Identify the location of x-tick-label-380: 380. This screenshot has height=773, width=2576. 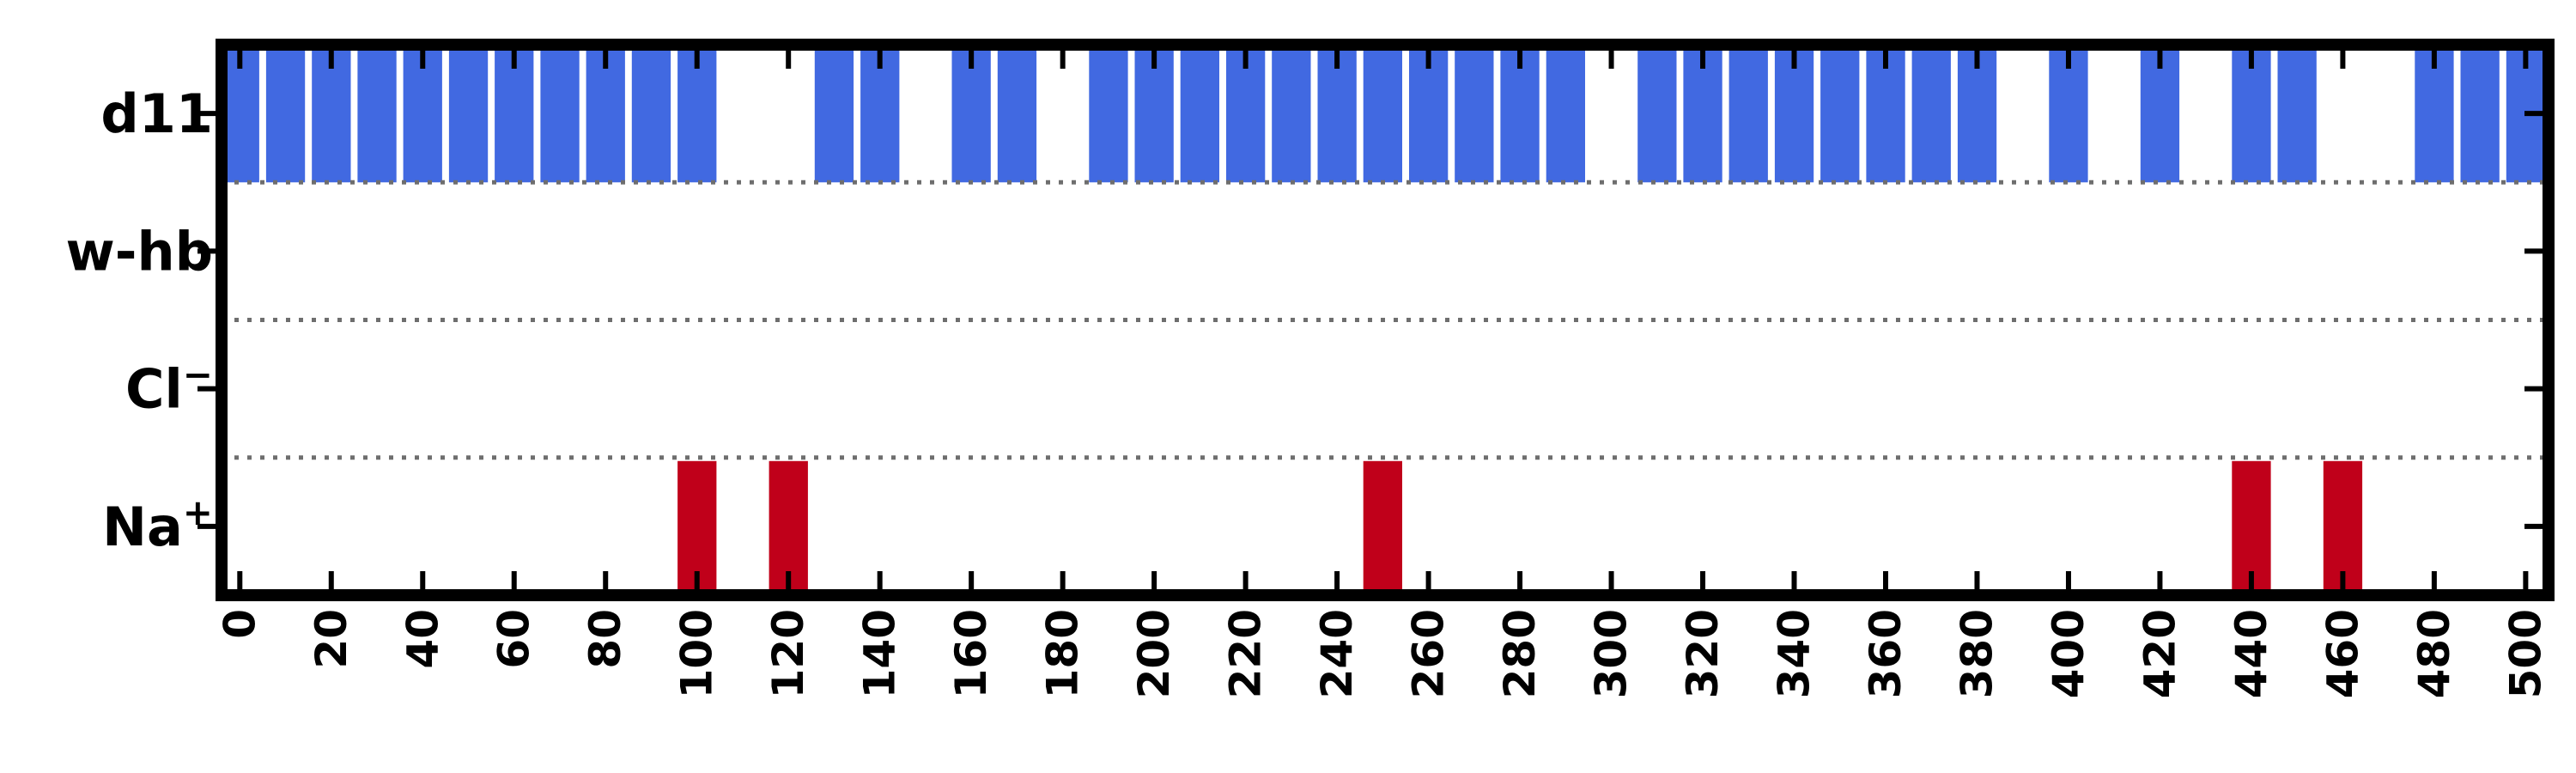
(1977, 653).